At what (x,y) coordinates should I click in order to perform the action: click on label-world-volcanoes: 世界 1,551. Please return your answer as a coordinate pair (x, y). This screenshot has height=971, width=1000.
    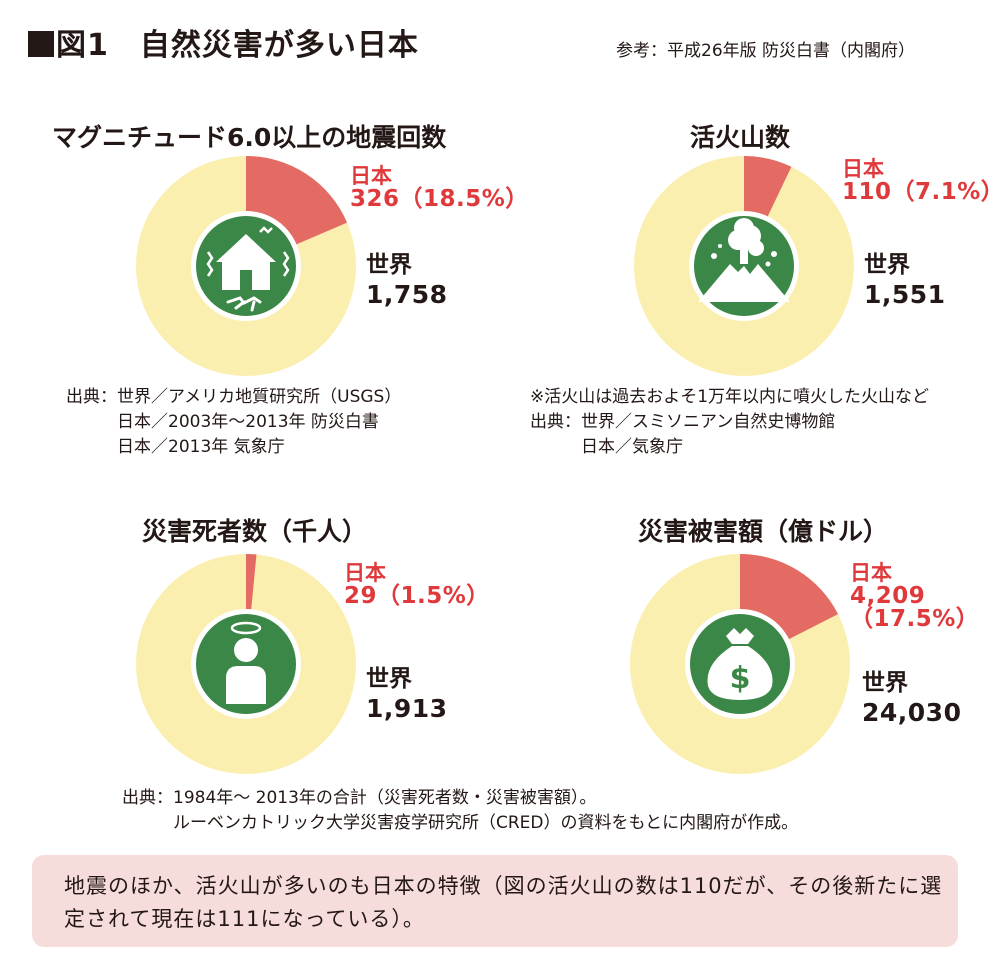
    Looking at the image, I should click on (905, 280).